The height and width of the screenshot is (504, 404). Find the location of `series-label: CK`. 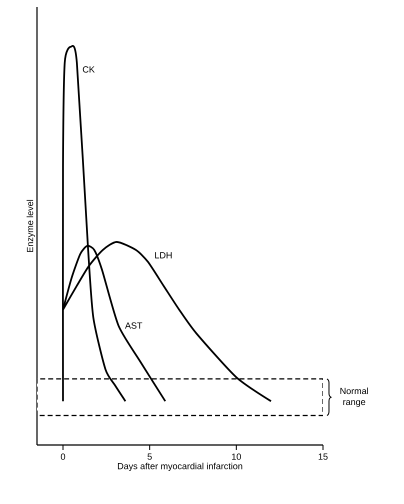

series-label: CK is located at coordinates (88, 69).